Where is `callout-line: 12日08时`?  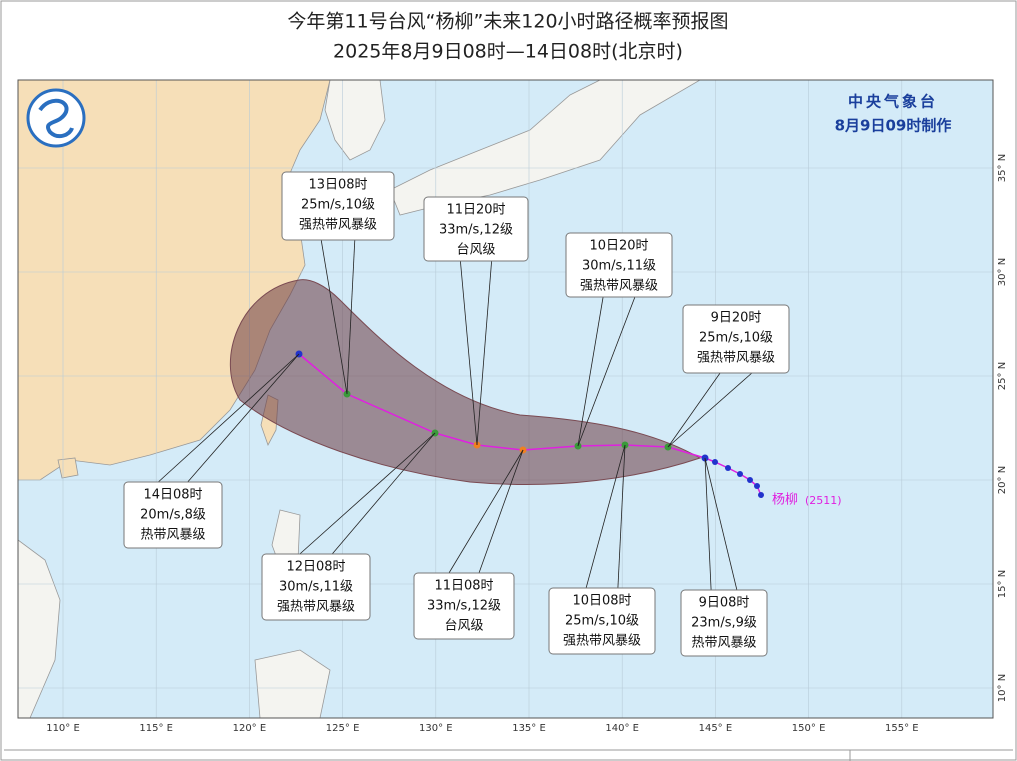
callout-line: 12日08时 is located at coordinates (315, 567).